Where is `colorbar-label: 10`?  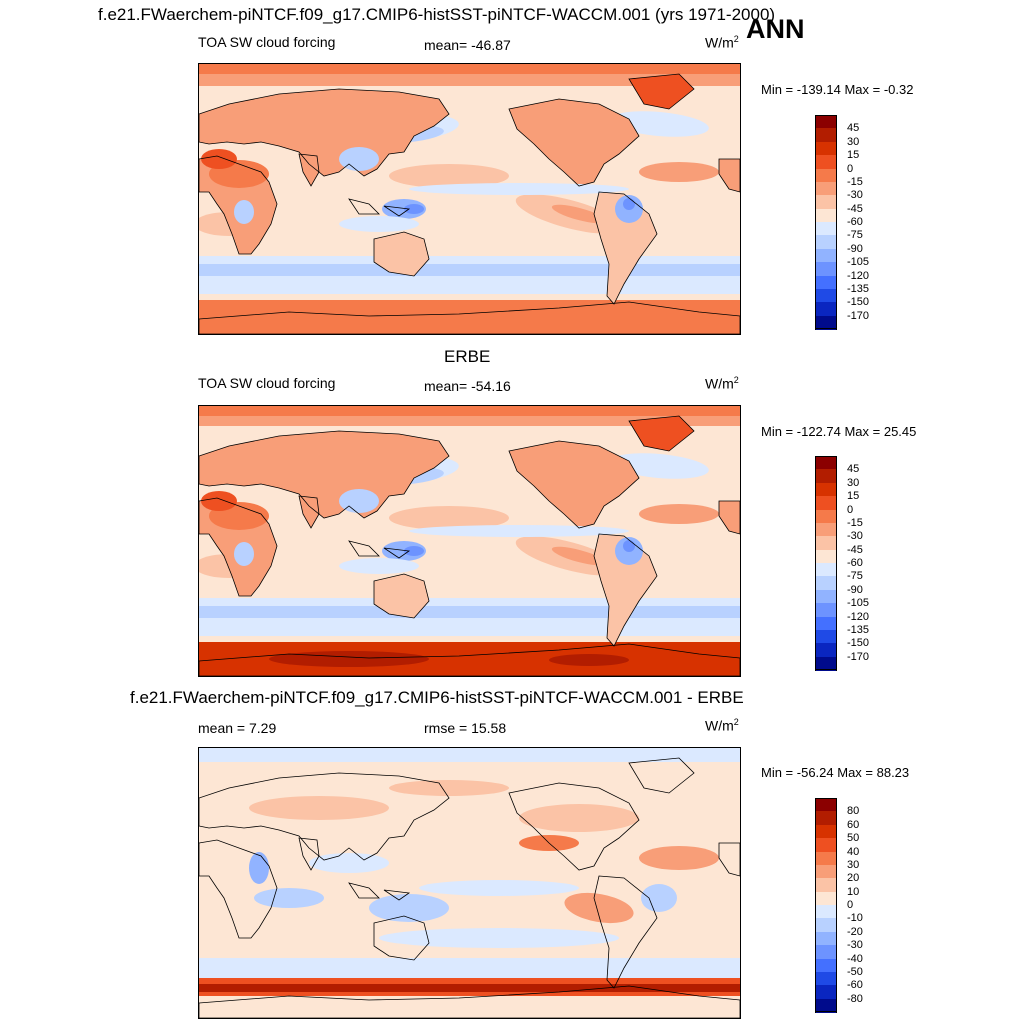
colorbar-label: 10 is located at coordinates (853, 891).